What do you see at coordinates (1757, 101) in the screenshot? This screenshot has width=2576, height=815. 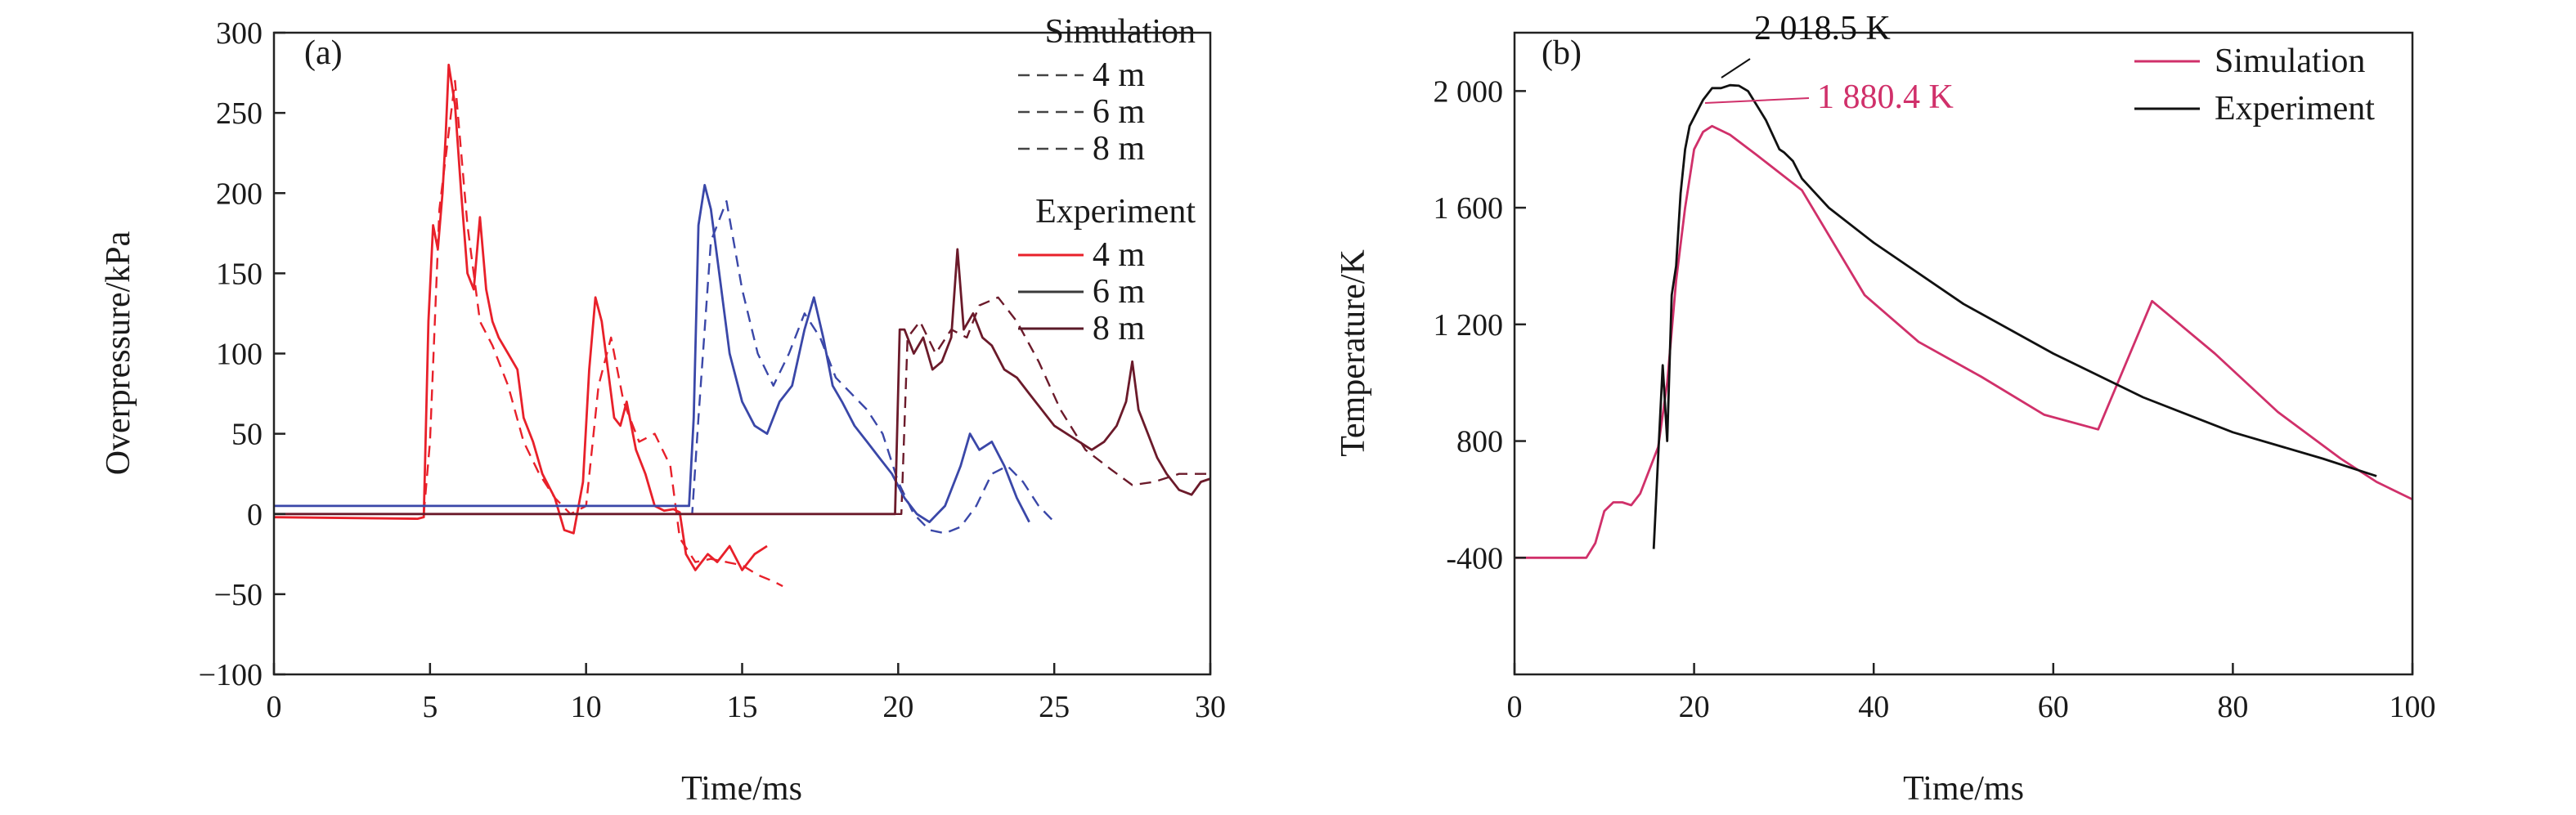 I see `annotation-peak-simulation-leader` at bounding box center [1757, 101].